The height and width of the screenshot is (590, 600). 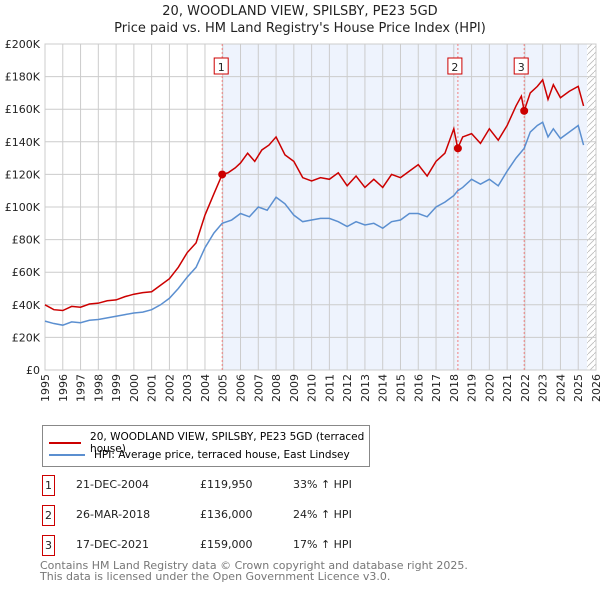 What do you see at coordinates (23, 44) in the screenshot?
I see `y-tick-label: £200K` at bounding box center [23, 44].